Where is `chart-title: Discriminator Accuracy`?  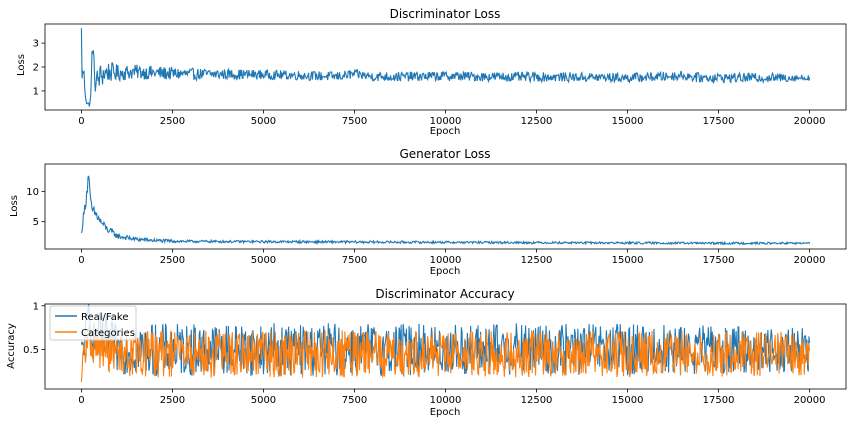
chart-title: Discriminator Accuracy is located at coordinates (444, 294).